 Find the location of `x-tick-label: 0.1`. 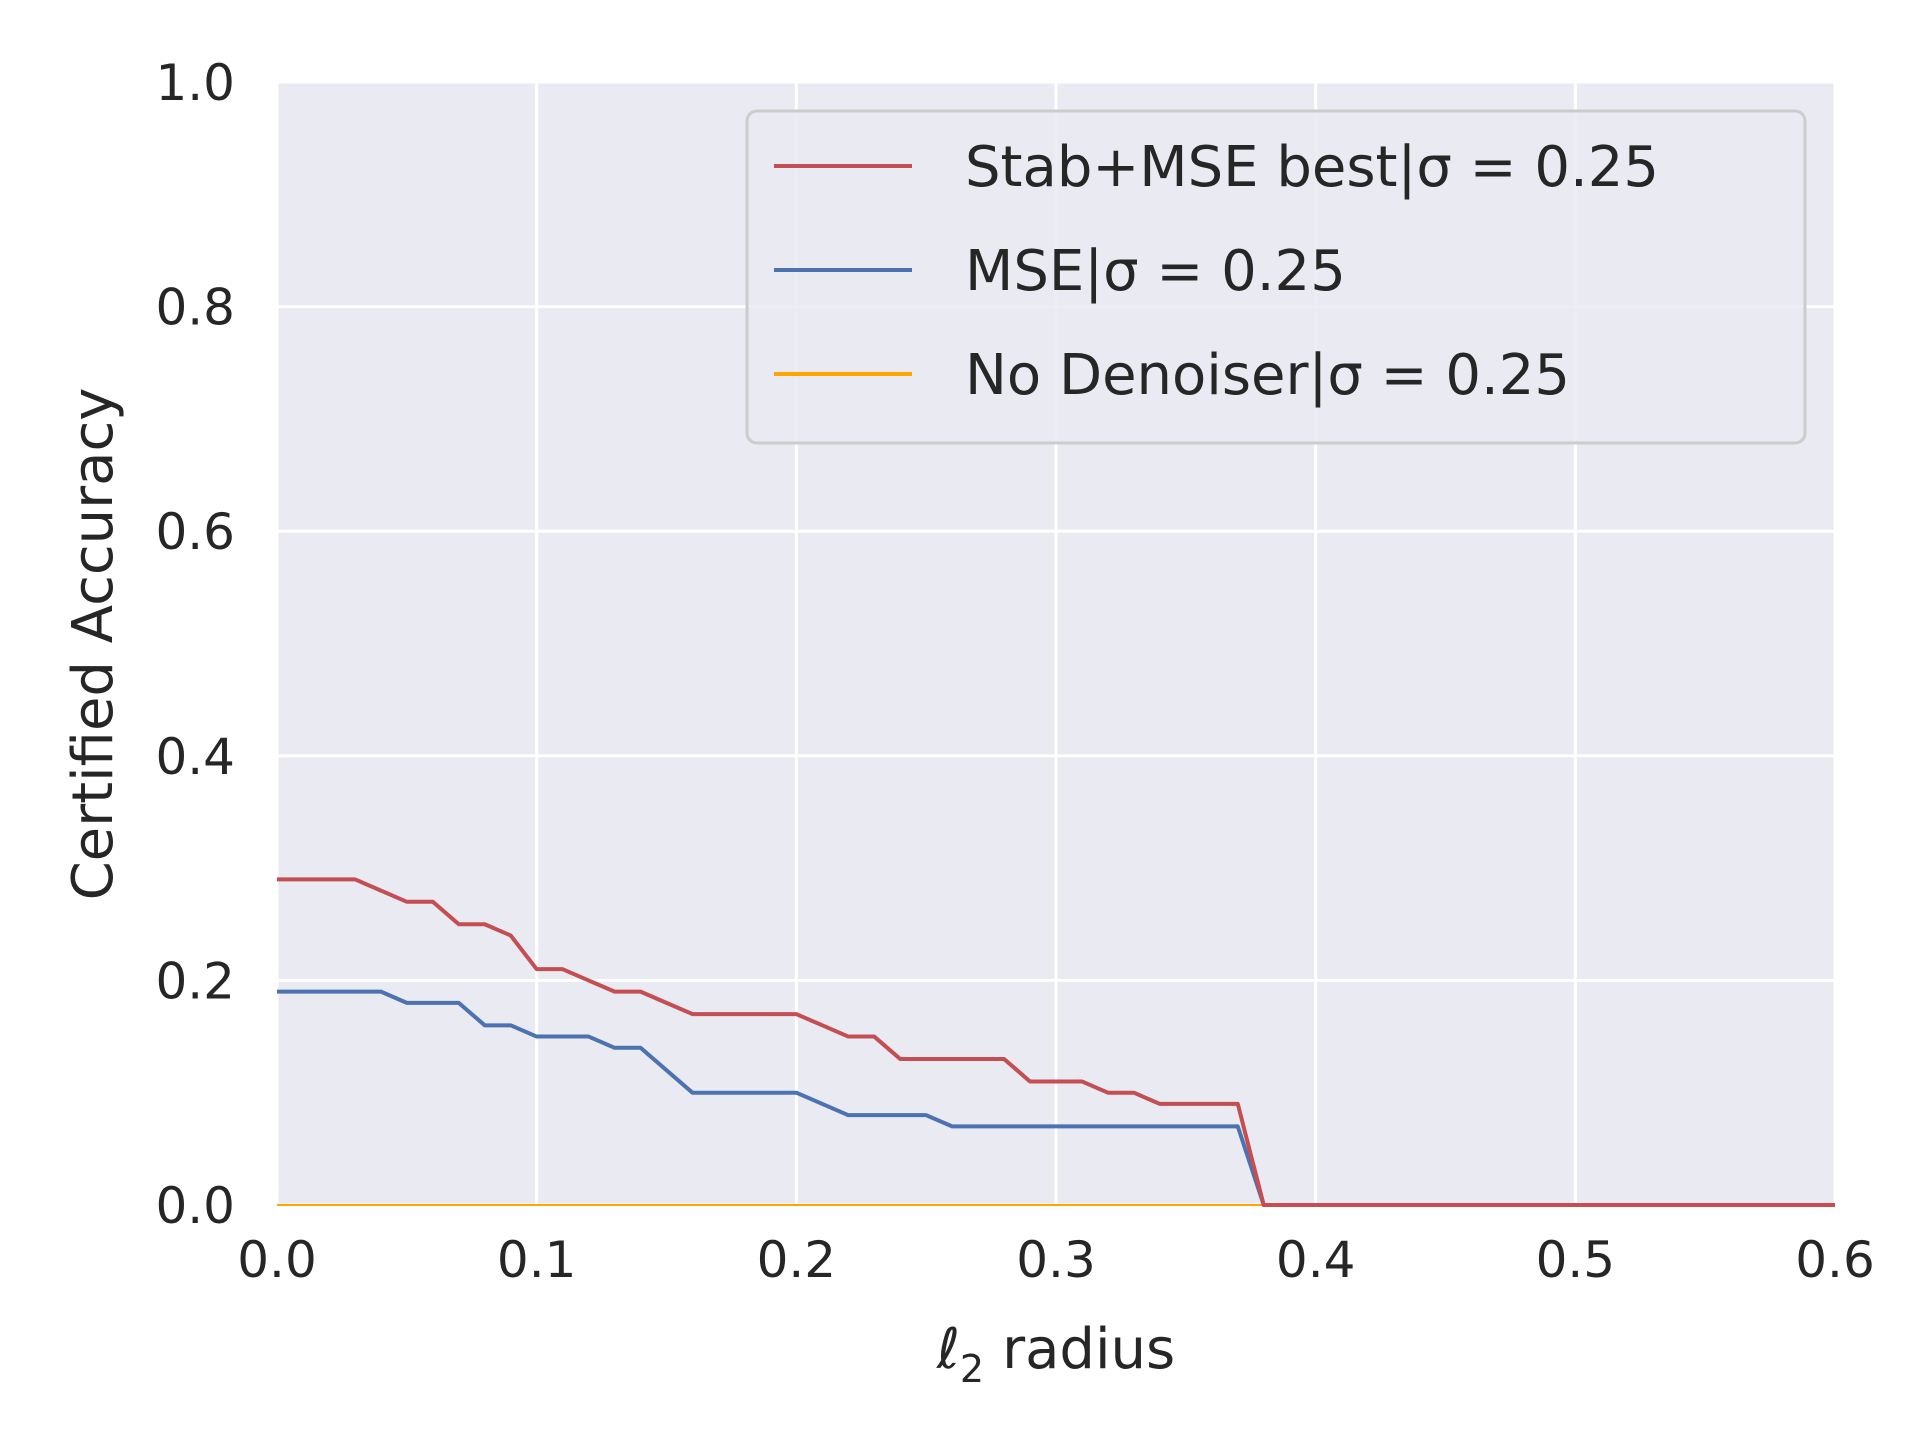

x-tick-label: 0.1 is located at coordinates (537, 1260).